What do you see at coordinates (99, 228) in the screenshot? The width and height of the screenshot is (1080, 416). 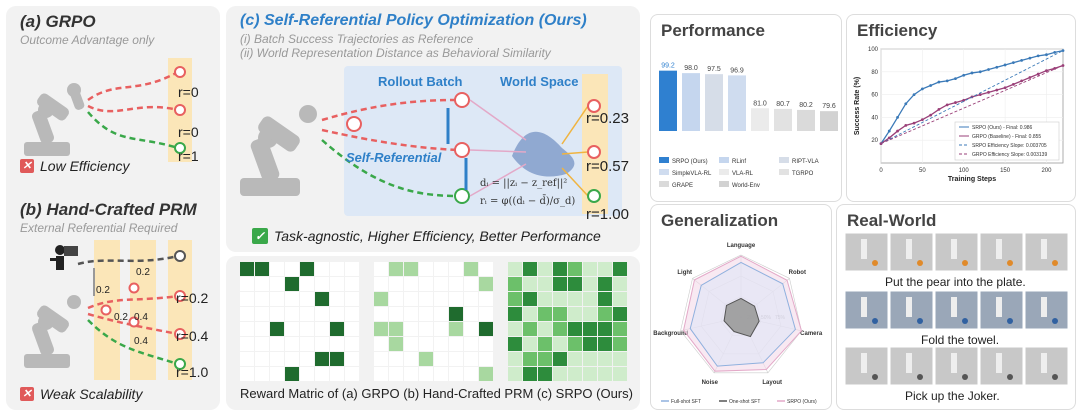 I see `prm-subtitle: External Referential Required` at bounding box center [99, 228].